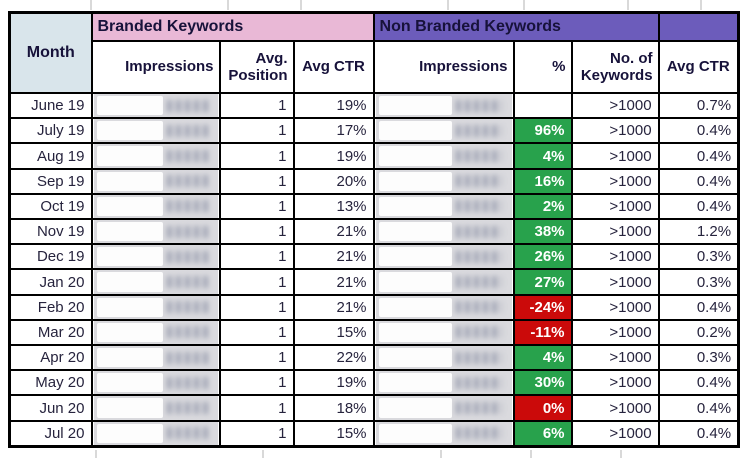 The image size is (750, 458). I want to click on branded-avg-ctr-cell: 18%, so click(333, 408).